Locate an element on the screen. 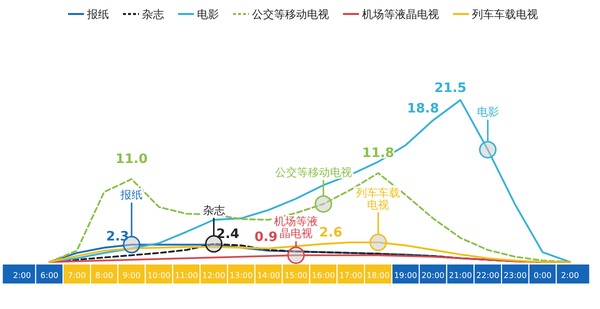 The width and height of the screenshot is (600, 309). x-tick-label: 15:00 is located at coordinates (296, 275).